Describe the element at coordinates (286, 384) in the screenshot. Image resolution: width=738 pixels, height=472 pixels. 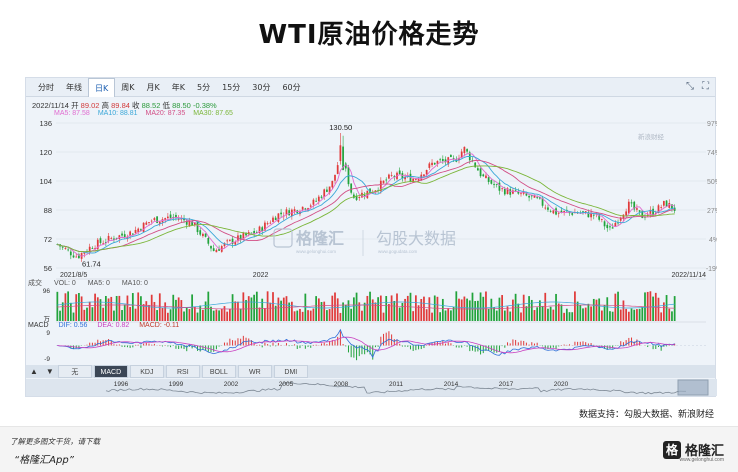
I see `timeline-year-label: 2005` at that location.